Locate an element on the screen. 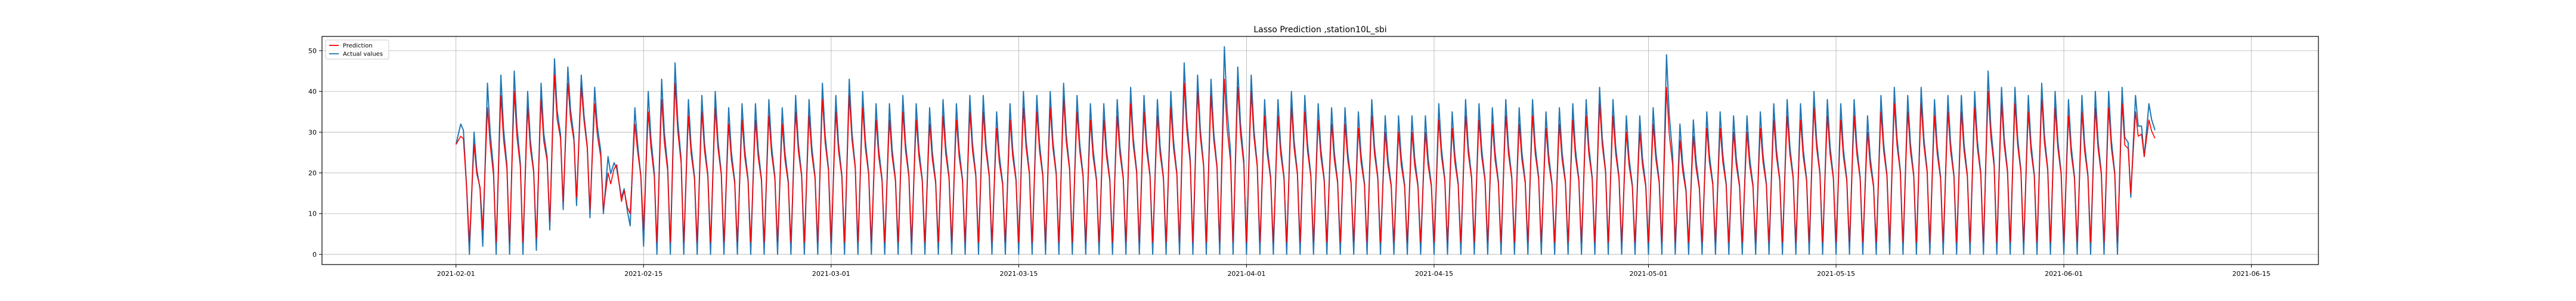 The width and height of the screenshot is (2576, 301). x-tick-label: 2021-05-15 is located at coordinates (1836, 274).